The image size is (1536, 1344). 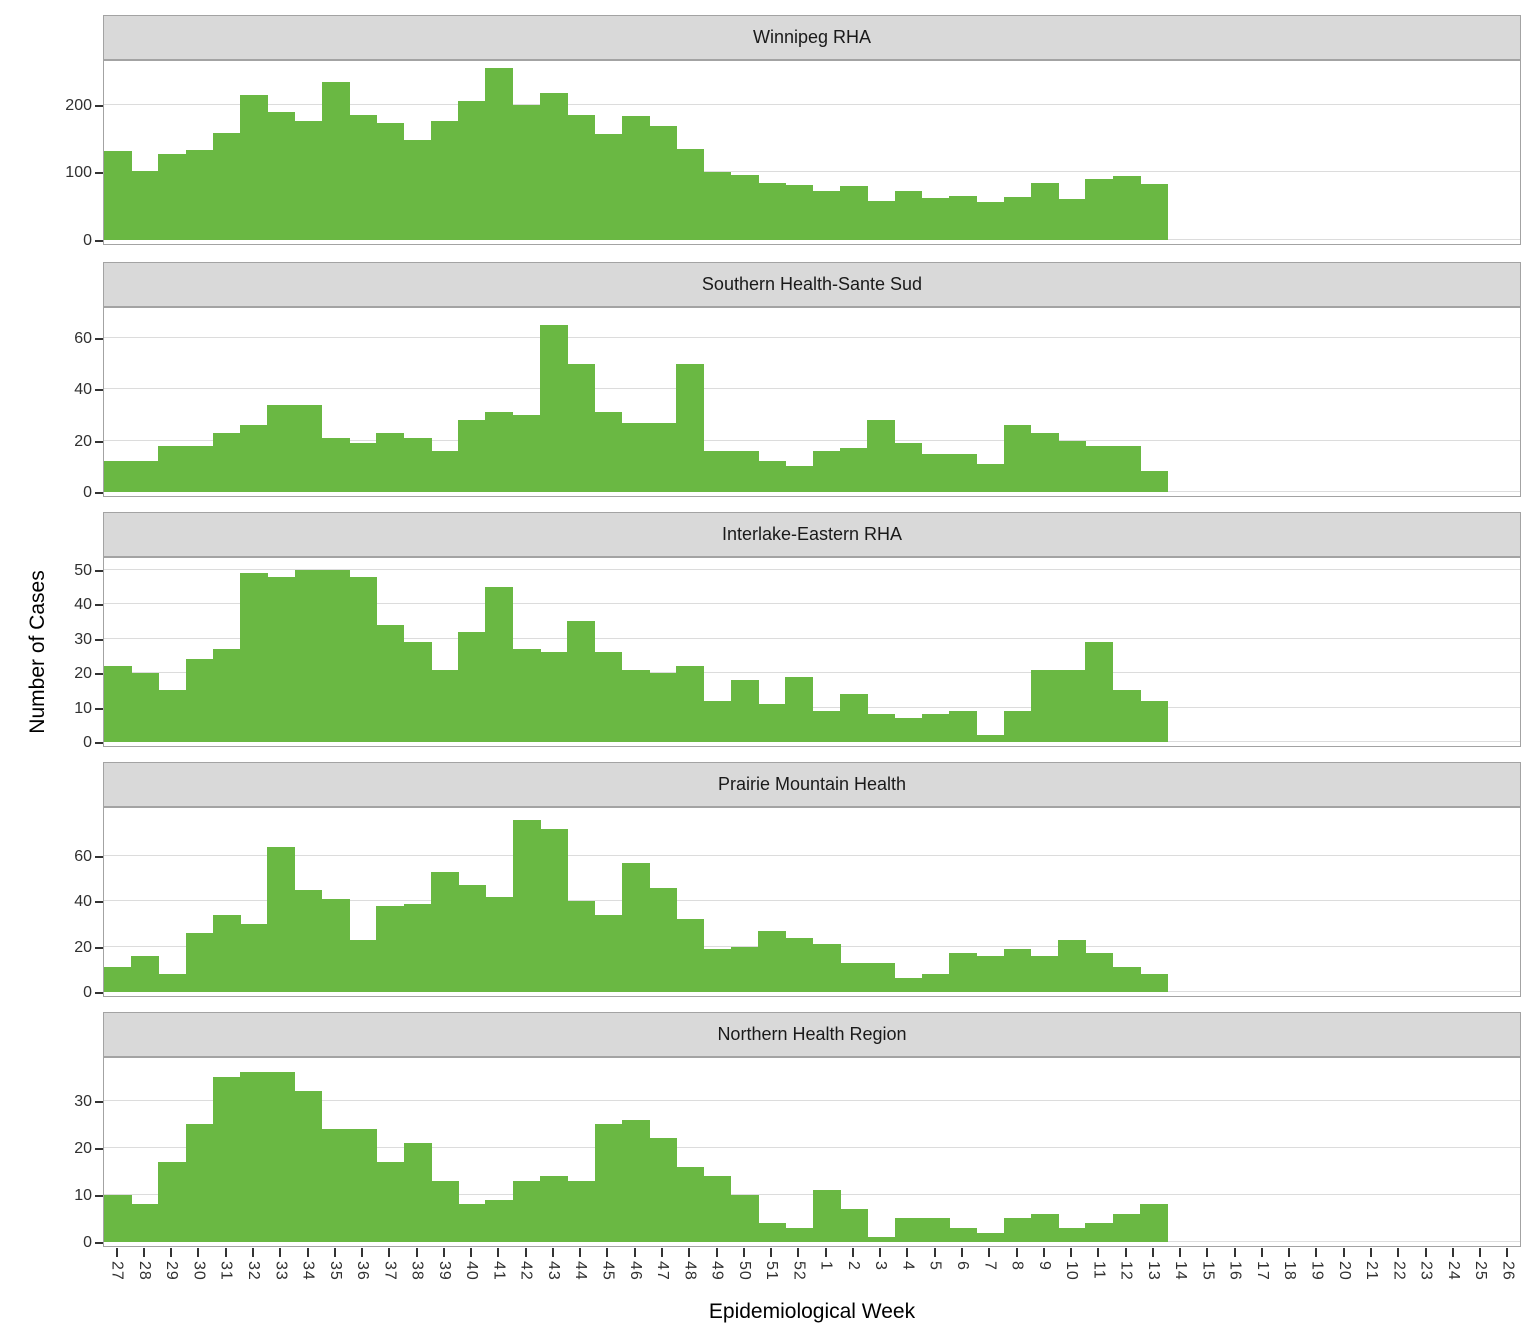 What do you see at coordinates (1317, 1271) in the screenshot?
I see `x-tick-label: 19` at bounding box center [1317, 1271].